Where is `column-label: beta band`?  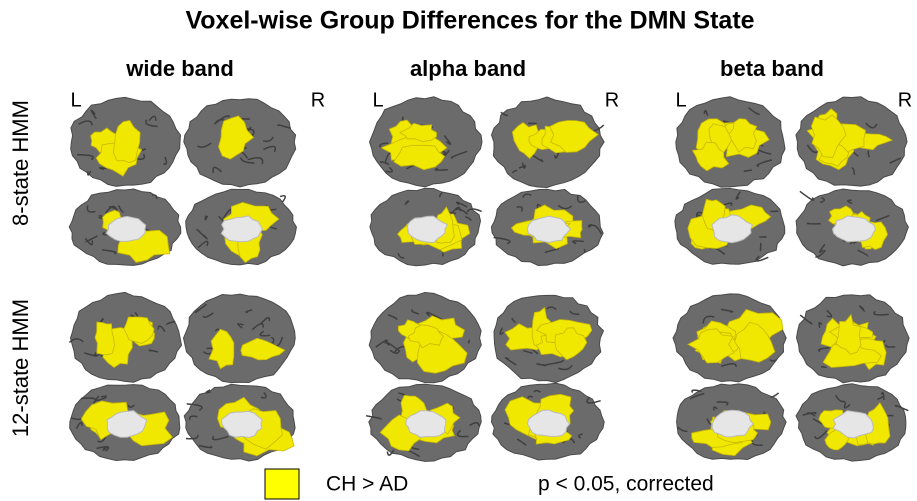
column-label: beta band is located at coordinates (772, 68).